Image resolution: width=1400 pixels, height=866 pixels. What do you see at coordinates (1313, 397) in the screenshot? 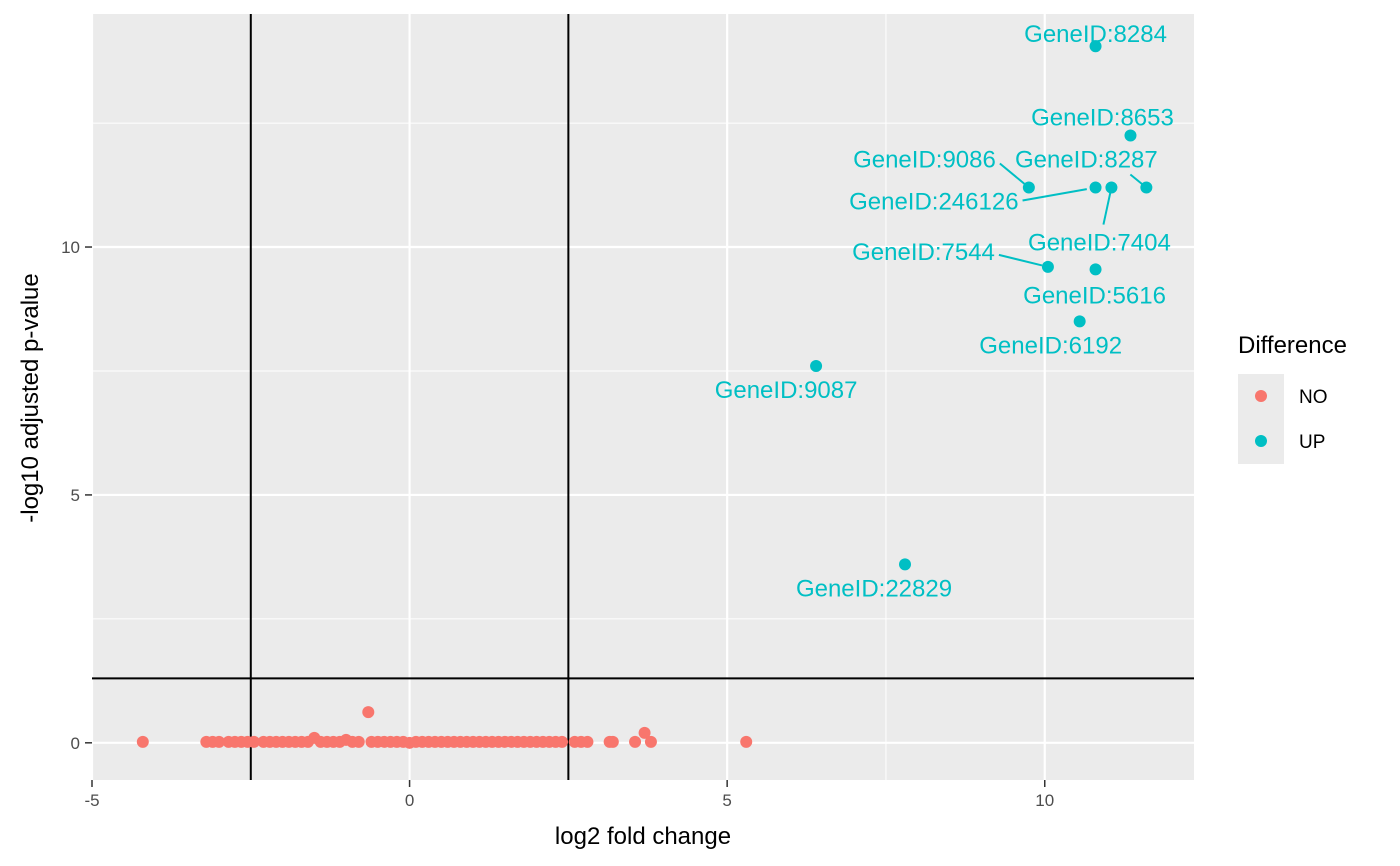
I see `legend-label-no: NO` at bounding box center [1313, 397].